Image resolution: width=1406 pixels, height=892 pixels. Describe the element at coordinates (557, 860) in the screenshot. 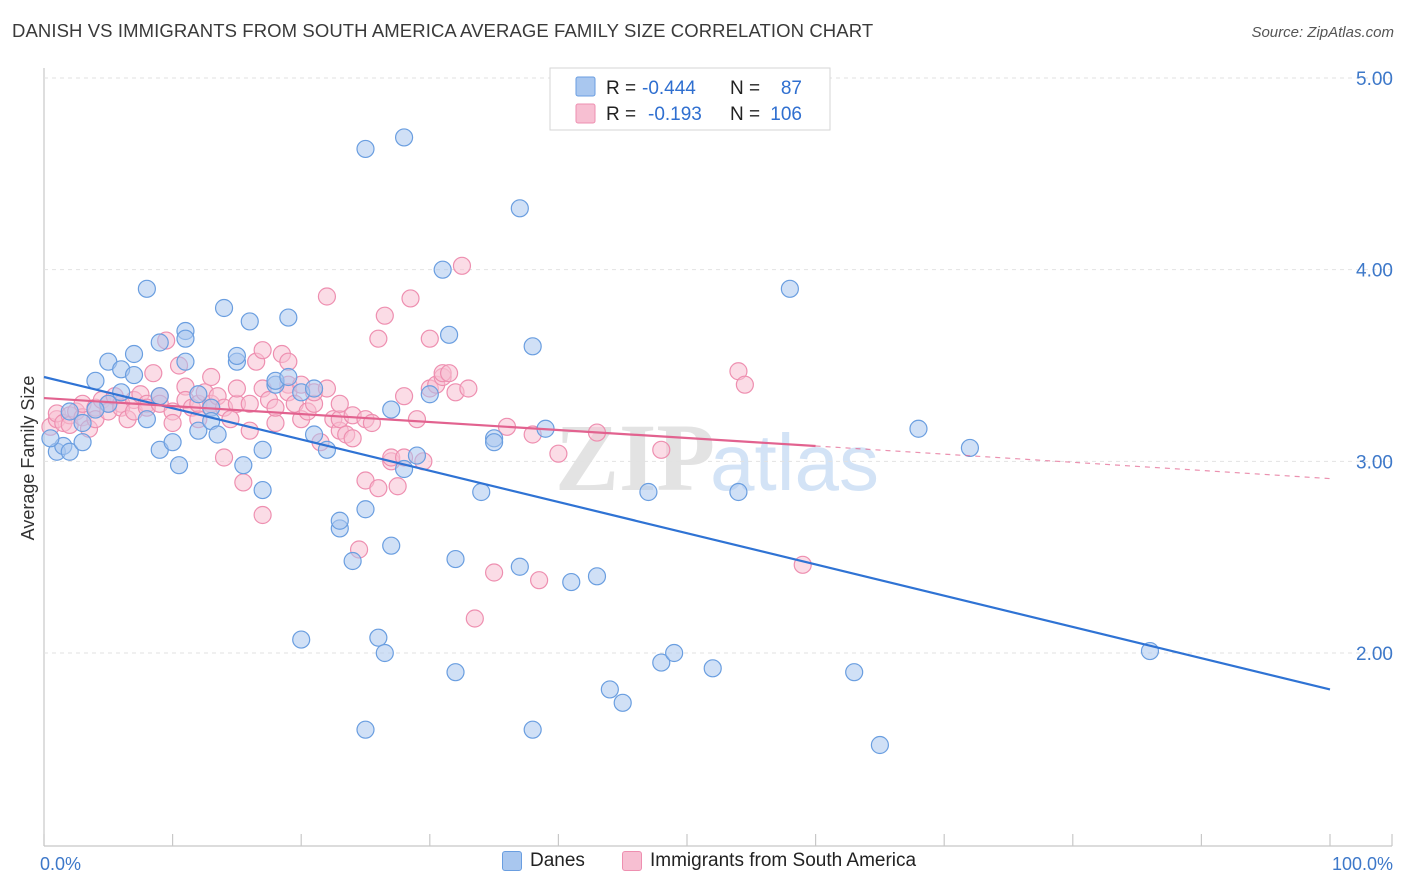

I see `legend-label-danes: Danes` at that location.